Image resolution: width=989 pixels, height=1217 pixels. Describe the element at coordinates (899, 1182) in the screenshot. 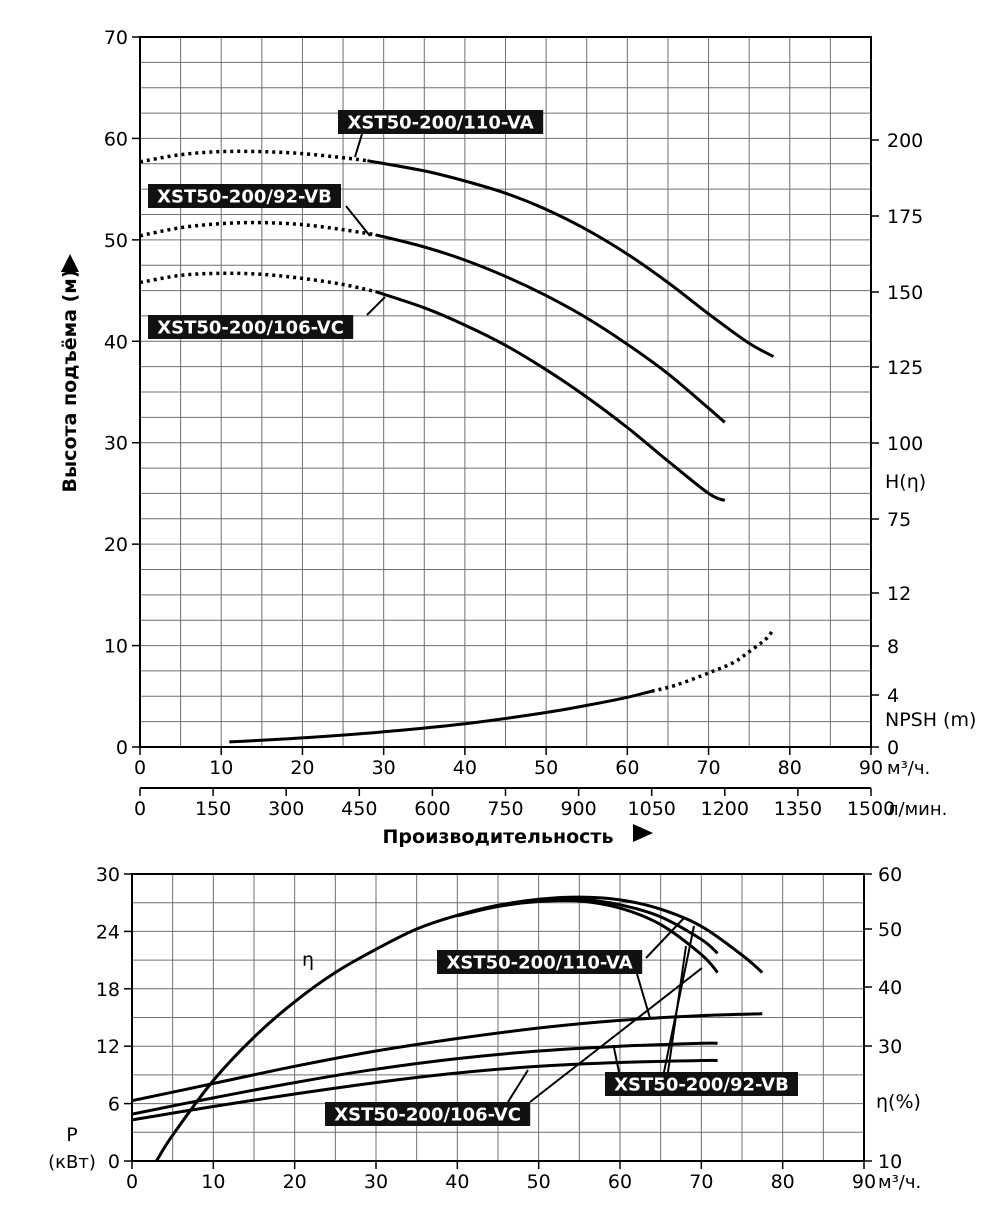

I see `bottom-x-unit: м³/ч.` at that location.